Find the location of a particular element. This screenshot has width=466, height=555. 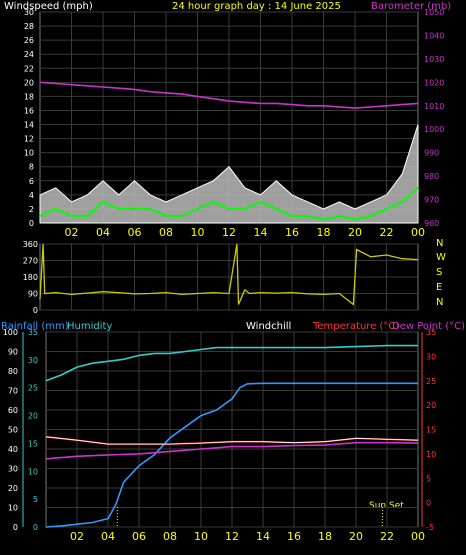

rain-y-tick-5: 5 is located at coordinates (35, 499).